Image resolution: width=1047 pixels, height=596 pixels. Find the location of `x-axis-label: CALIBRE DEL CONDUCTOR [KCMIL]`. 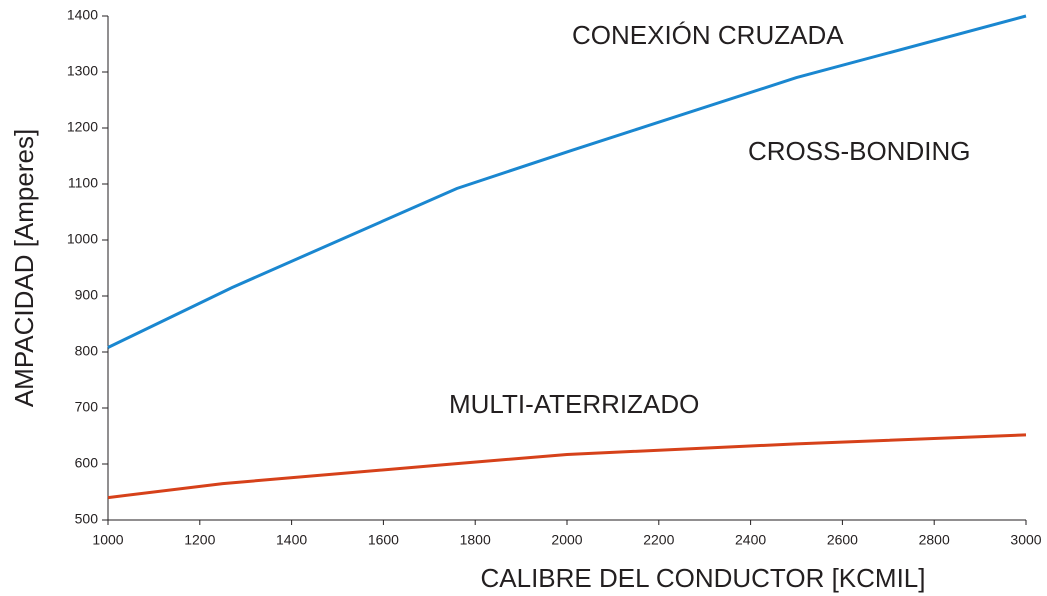

x-axis-label: CALIBRE DEL CONDUCTOR [KCMIL] is located at coordinates (703, 578).